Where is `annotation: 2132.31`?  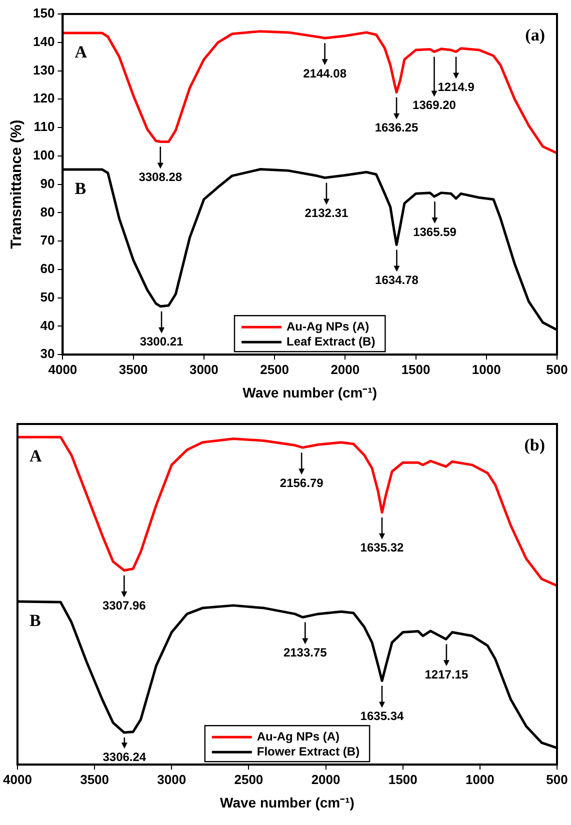 annotation: 2132.31 is located at coordinates (326, 213).